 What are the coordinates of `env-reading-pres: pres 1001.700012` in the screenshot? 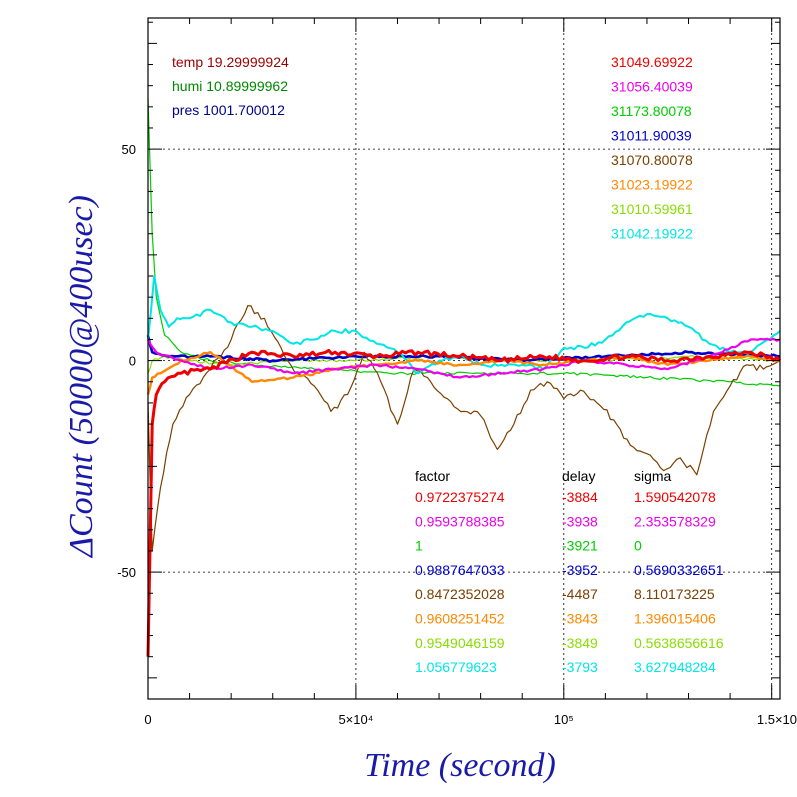 It's located at (228, 110).